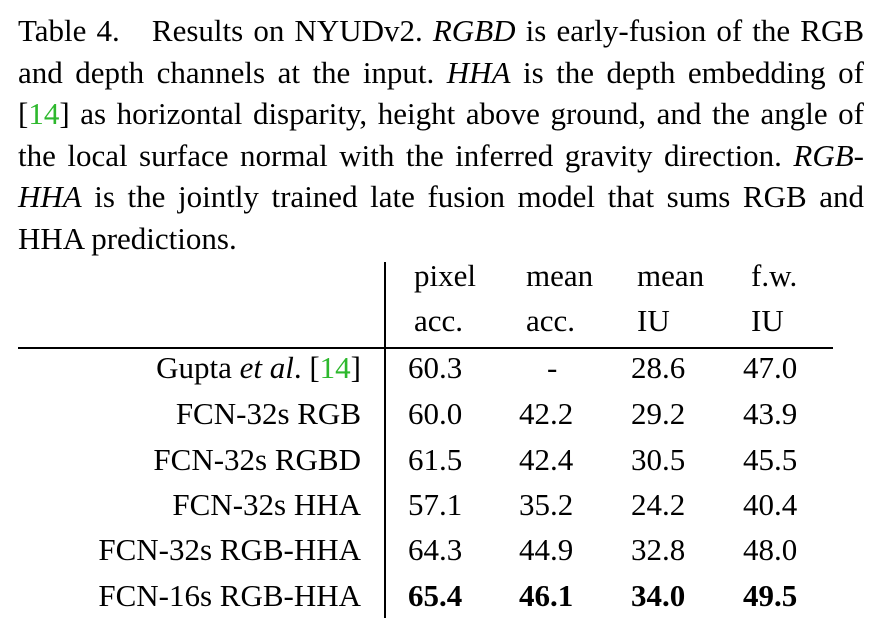 This screenshot has height=633, width=882. Describe the element at coordinates (770, 549) in the screenshot. I see `cell-fw-iu: 48.0` at that location.